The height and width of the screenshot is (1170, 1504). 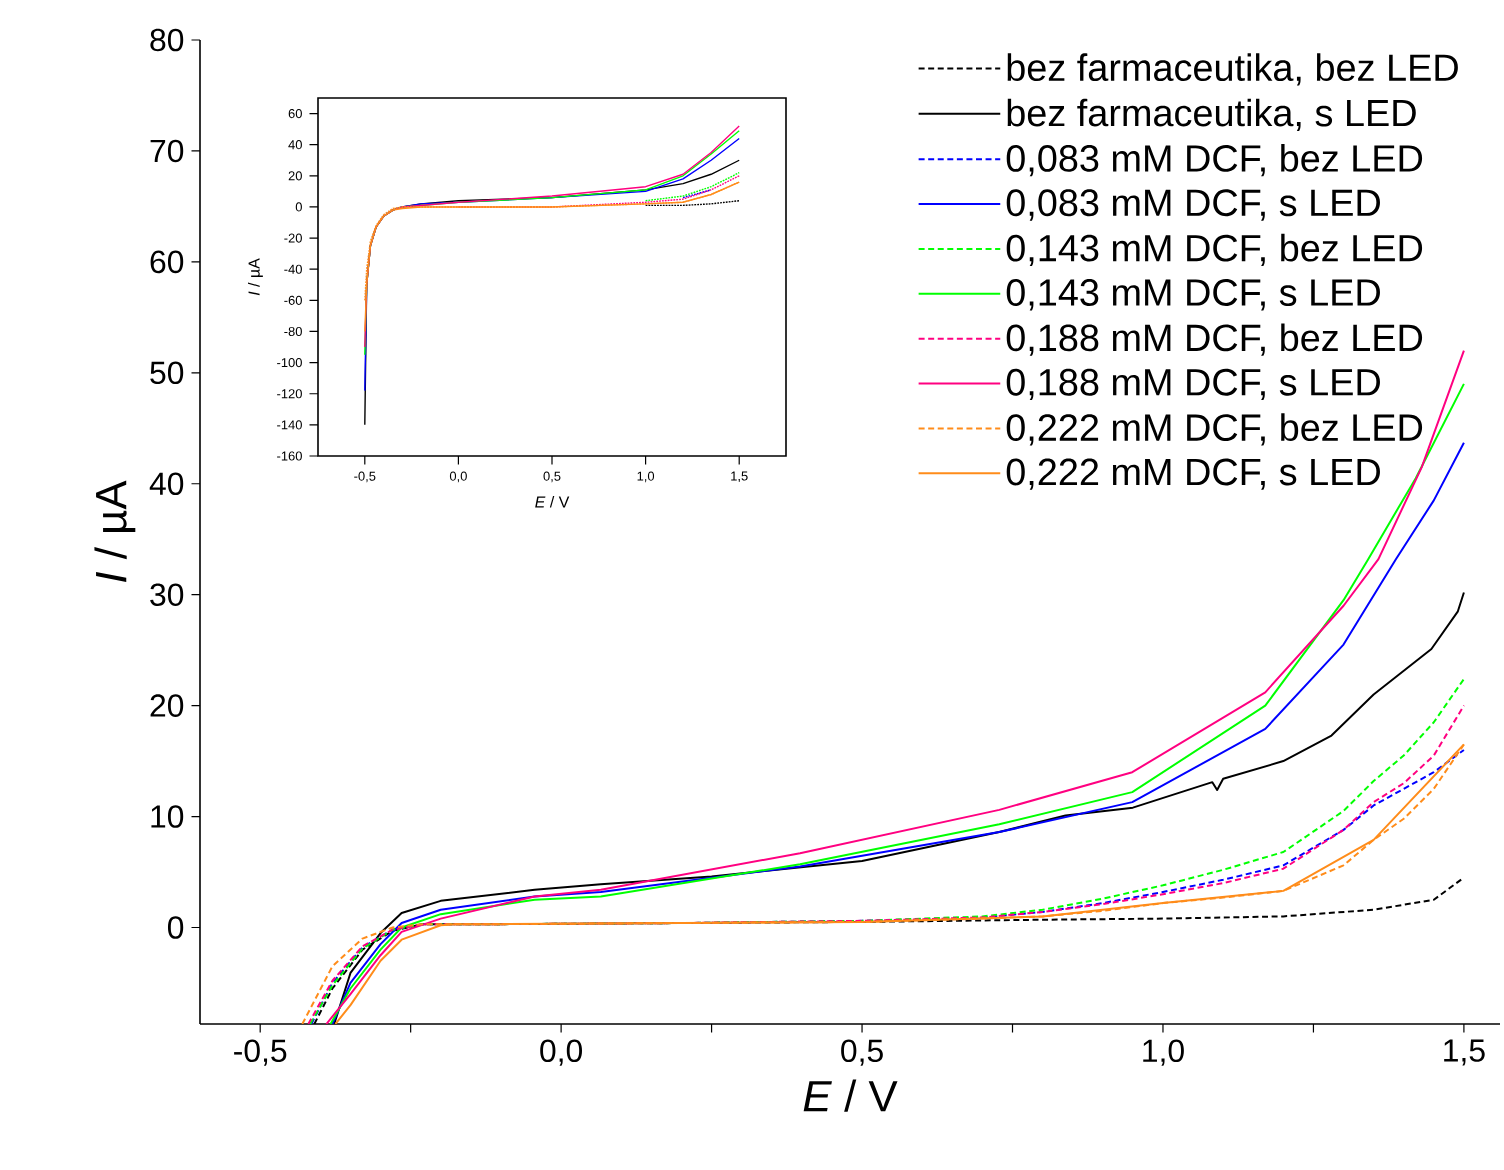 What do you see at coordinates (167, 705) in the screenshot?
I see `y-tick-label: 20` at bounding box center [167, 705].